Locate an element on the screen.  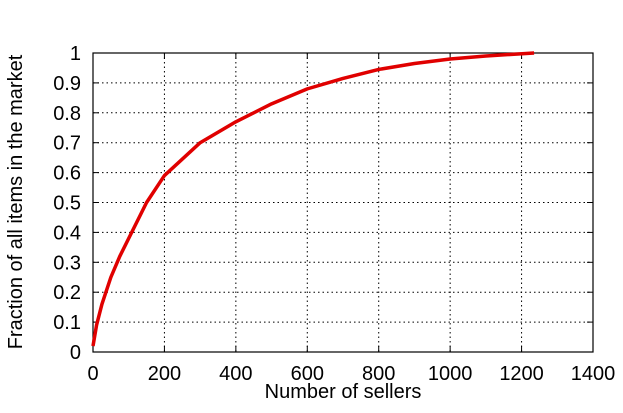
y-tick-label: 1 is located at coordinates (75, 54).